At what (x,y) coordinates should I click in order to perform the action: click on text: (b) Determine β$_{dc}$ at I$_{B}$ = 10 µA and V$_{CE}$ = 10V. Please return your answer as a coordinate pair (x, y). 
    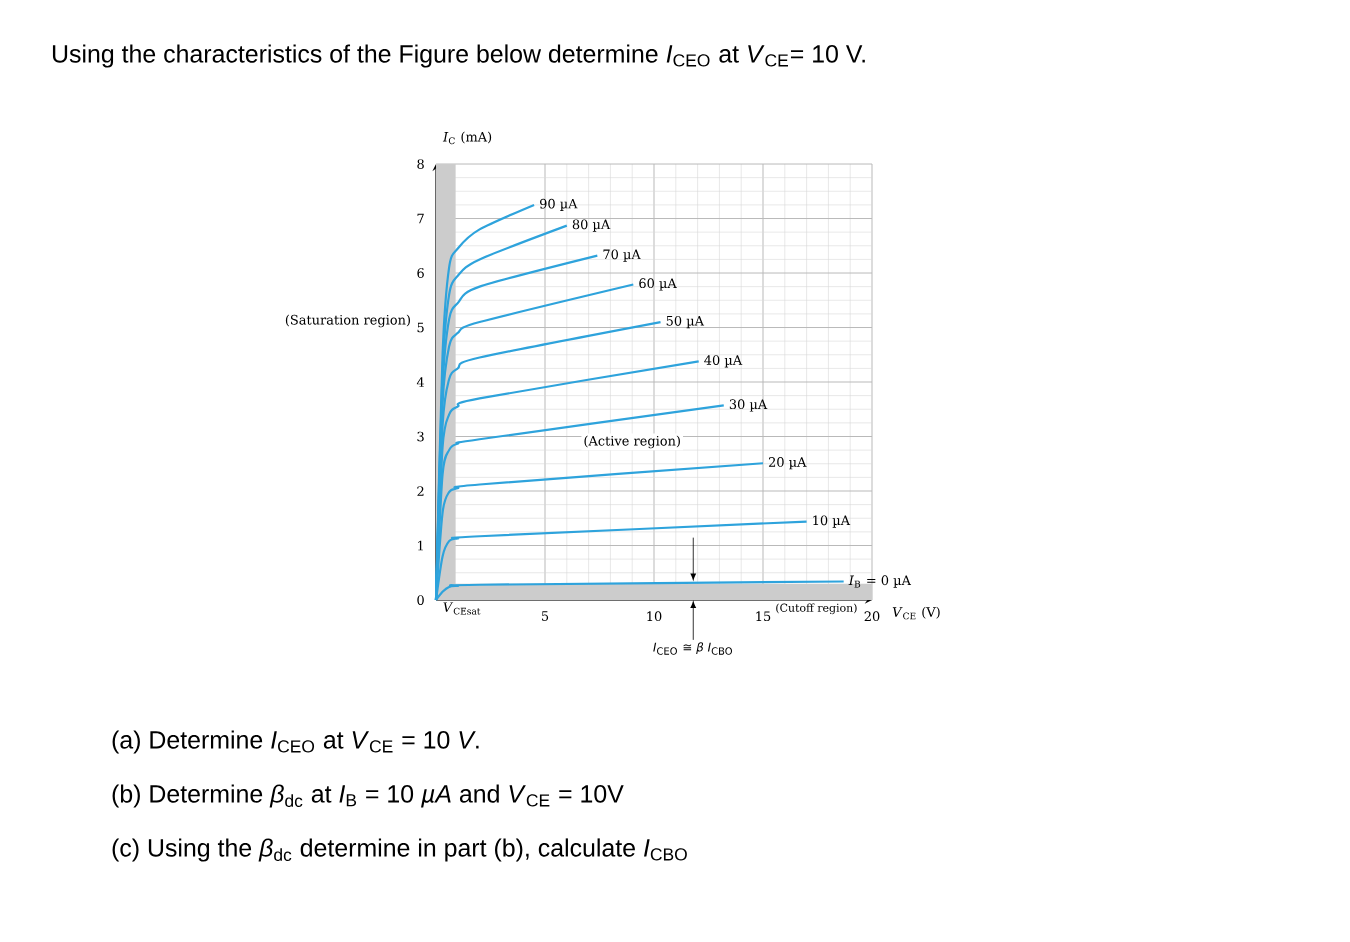
    Looking at the image, I should click on (368, 796).